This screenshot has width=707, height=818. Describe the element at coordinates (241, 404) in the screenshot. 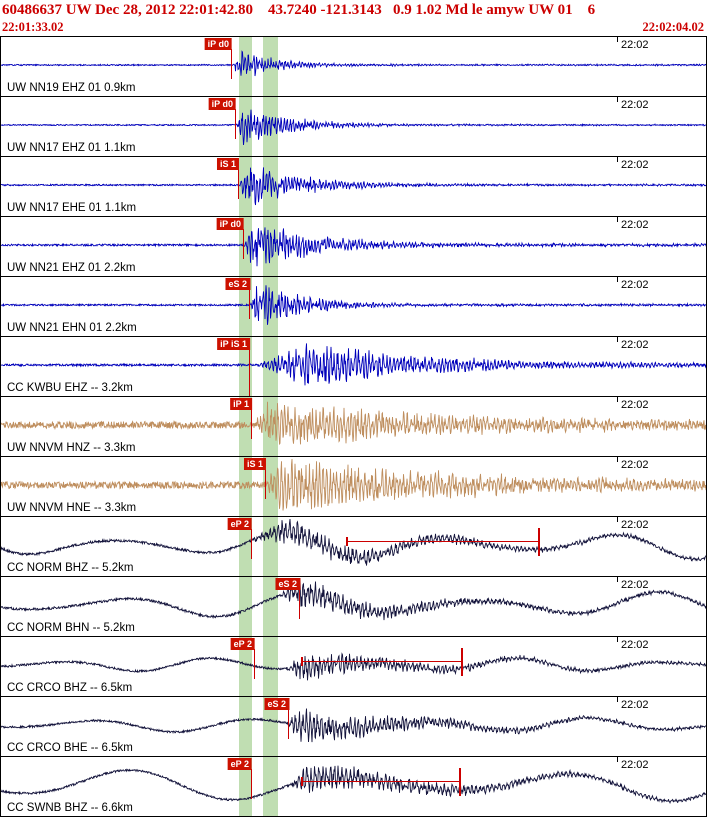

I see `pick-flag: iP 1` at that location.